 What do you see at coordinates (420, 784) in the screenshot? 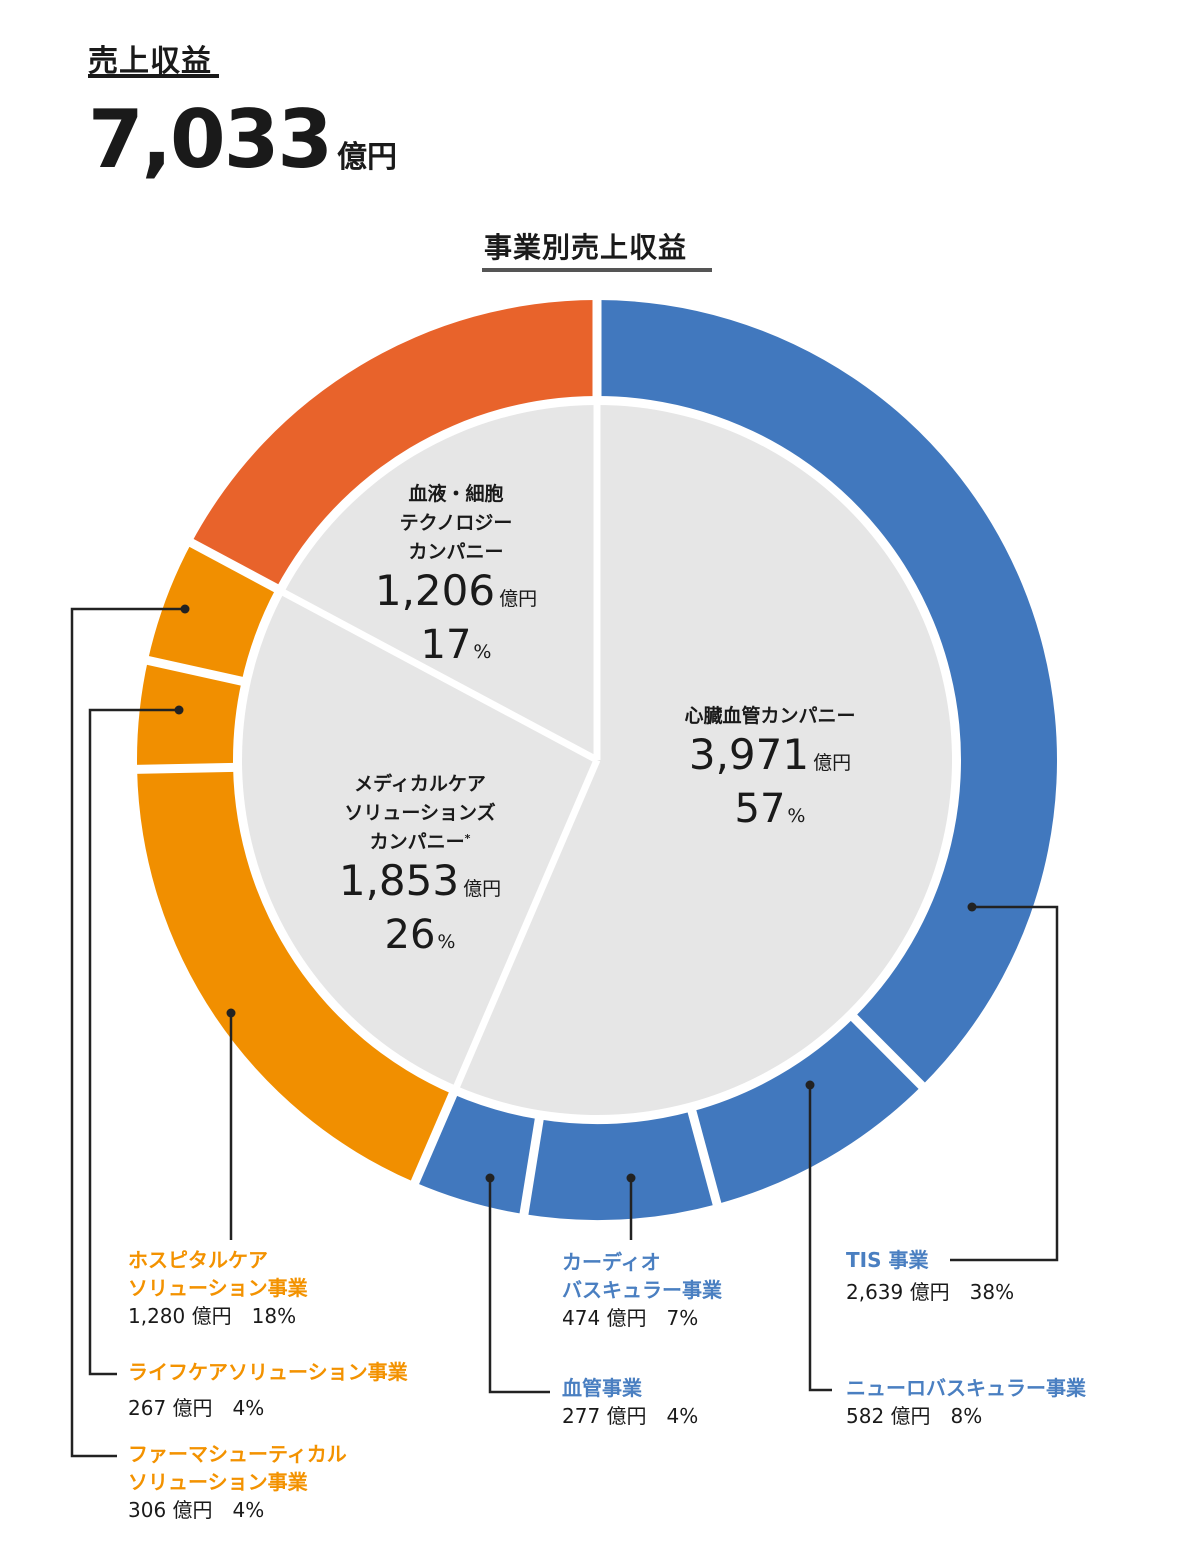
I see `company-name-line: メディカルケア` at bounding box center [420, 784].